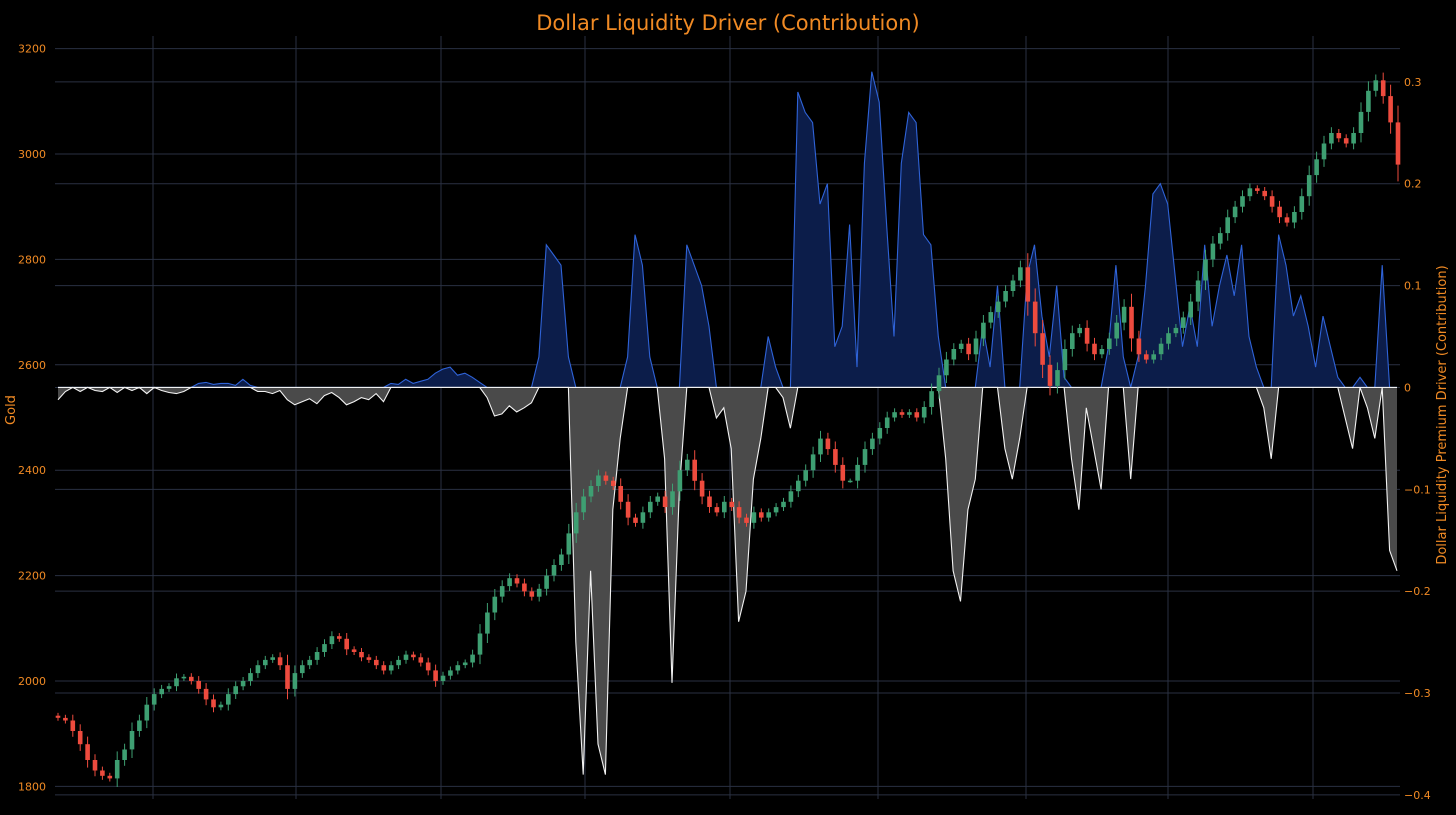 The image size is (1456, 815). Describe the element at coordinates (1417, 489) in the screenshot. I see `y-right-tick-label: −0.1` at that location.